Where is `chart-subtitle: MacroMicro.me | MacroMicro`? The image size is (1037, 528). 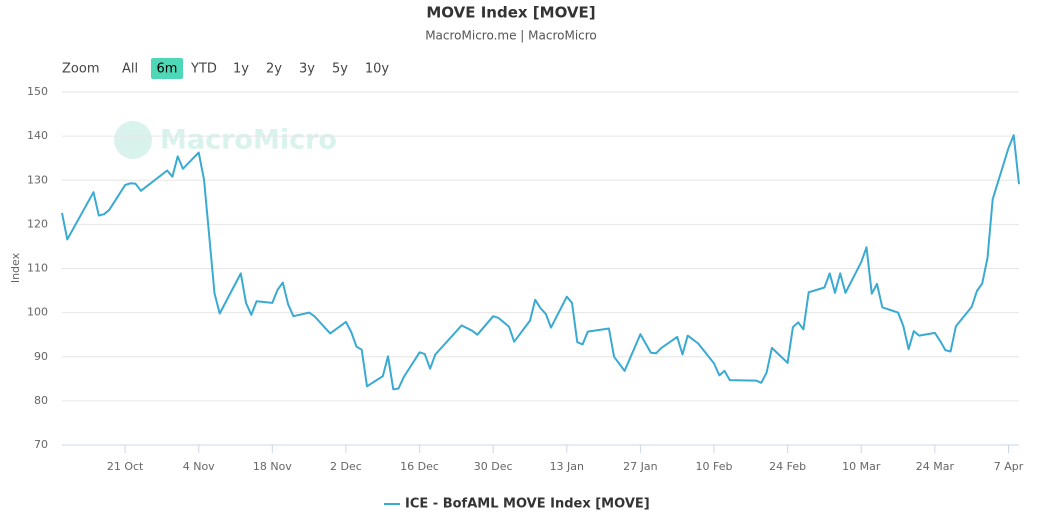
chart-subtitle: MacroMicro.me | MacroMicro is located at coordinates (511, 36).